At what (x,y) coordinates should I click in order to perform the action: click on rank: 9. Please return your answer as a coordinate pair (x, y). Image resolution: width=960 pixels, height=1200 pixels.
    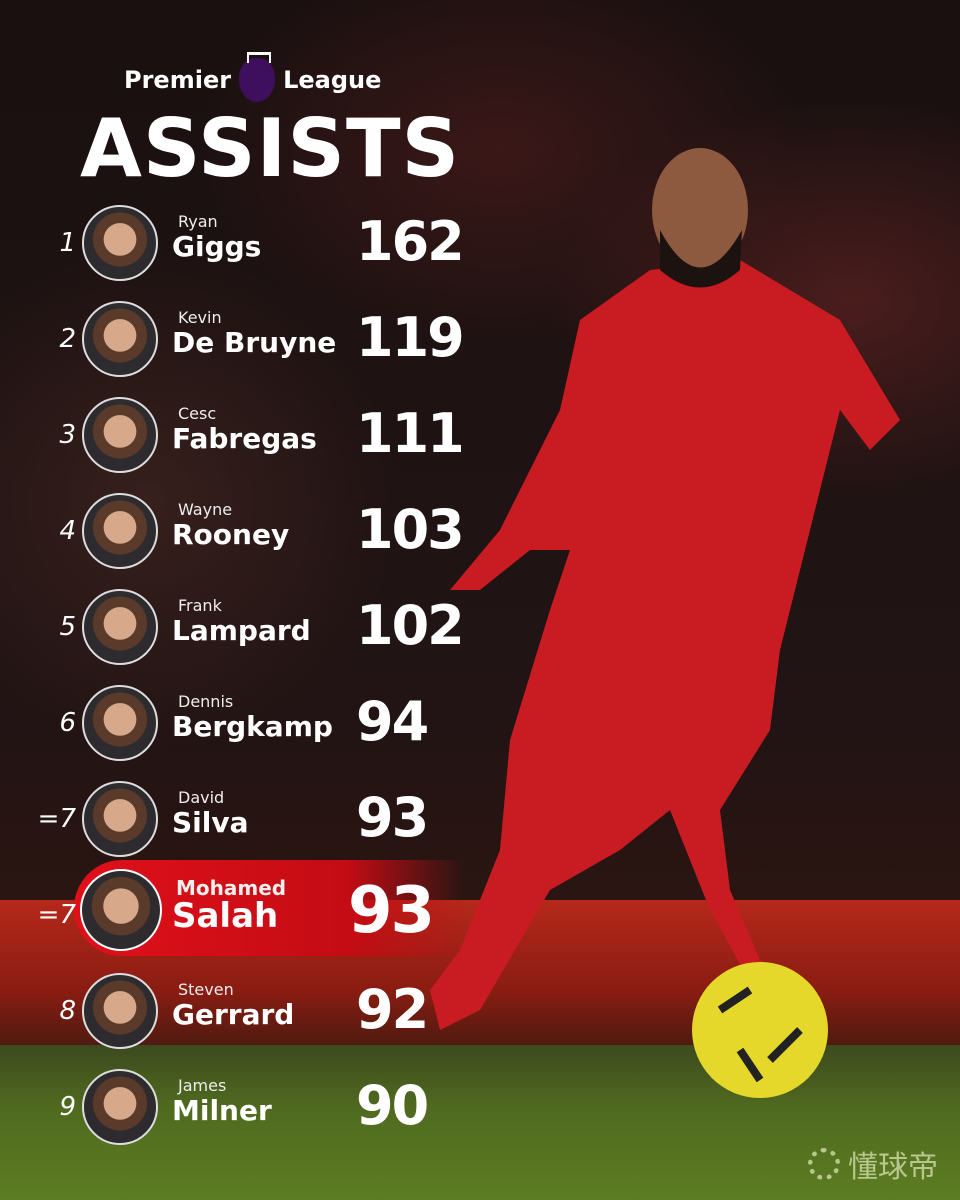
    Looking at the image, I should click on (67, 1107).